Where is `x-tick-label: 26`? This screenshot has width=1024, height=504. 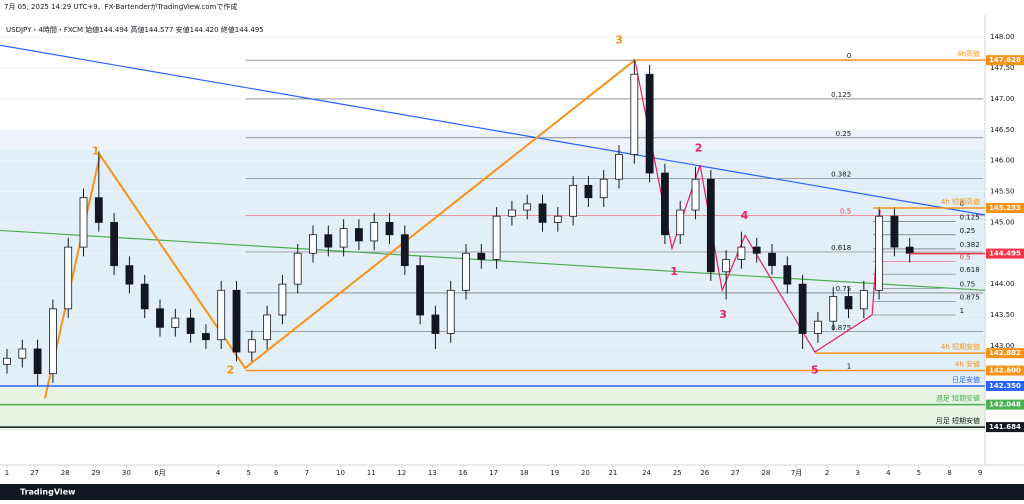
x-tick-label: 26 is located at coordinates (704, 473).